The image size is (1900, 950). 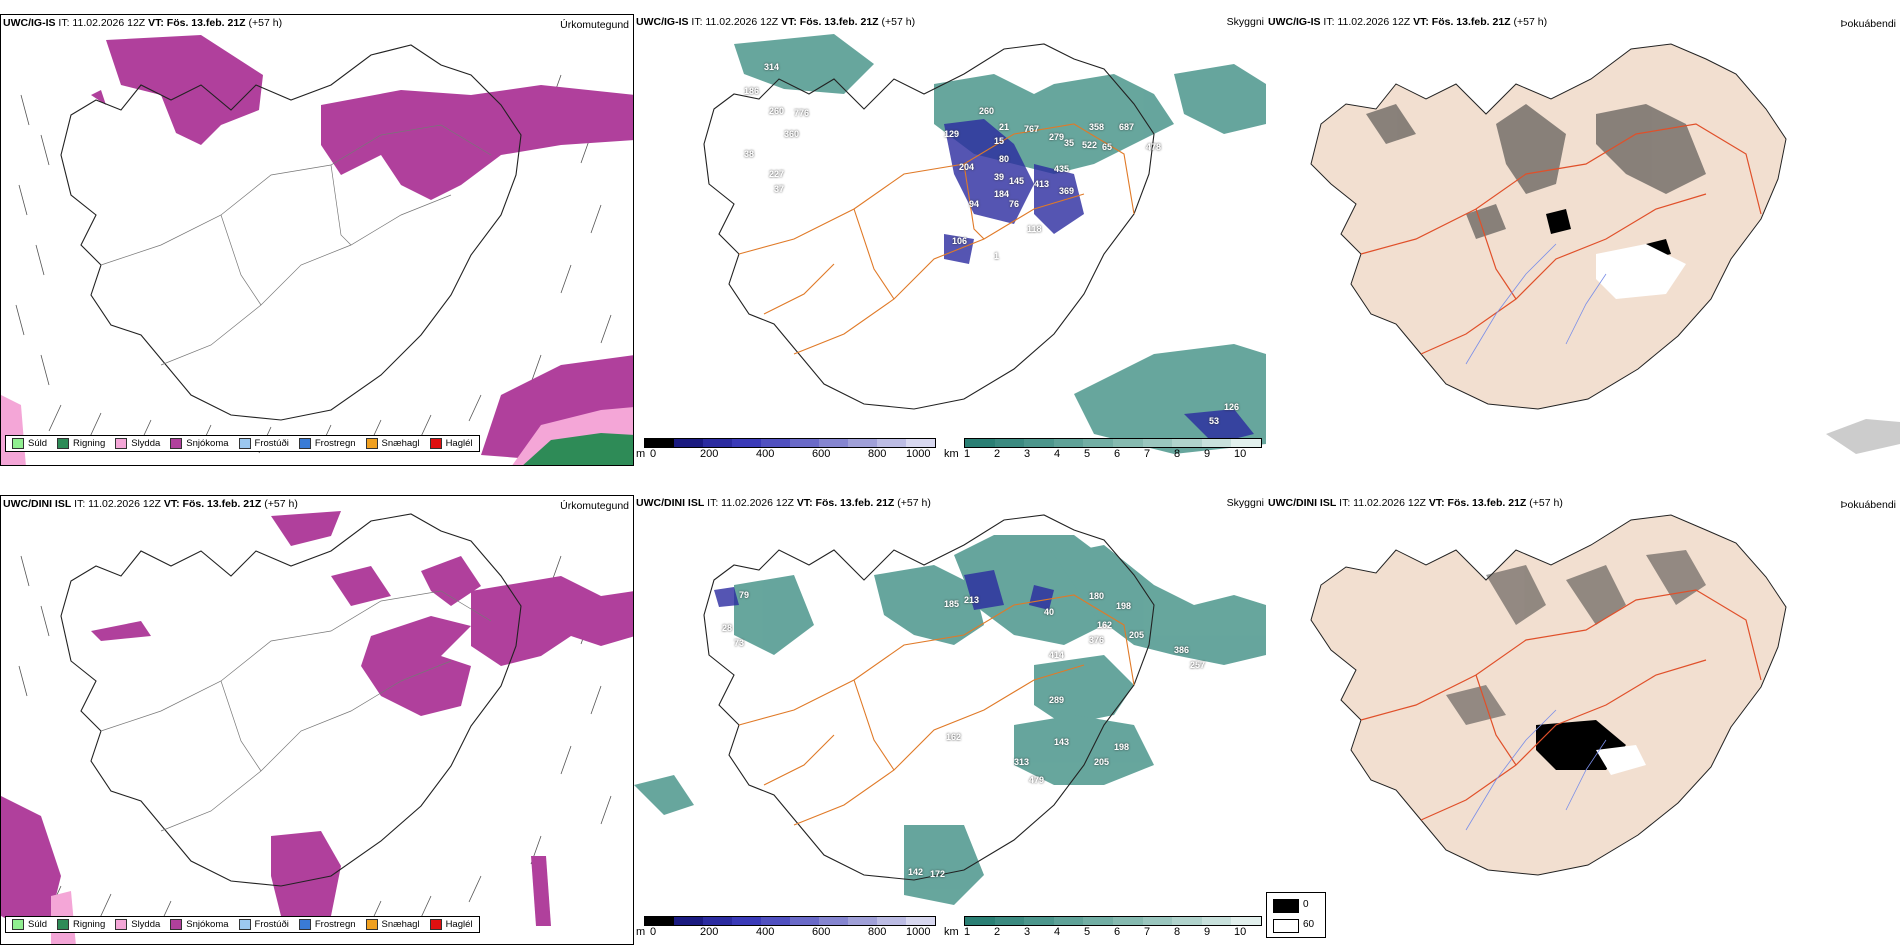 What do you see at coordinates (709, 932) in the screenshot?
I see `colorbar-tick: 200` at bounding box center [709, 932].